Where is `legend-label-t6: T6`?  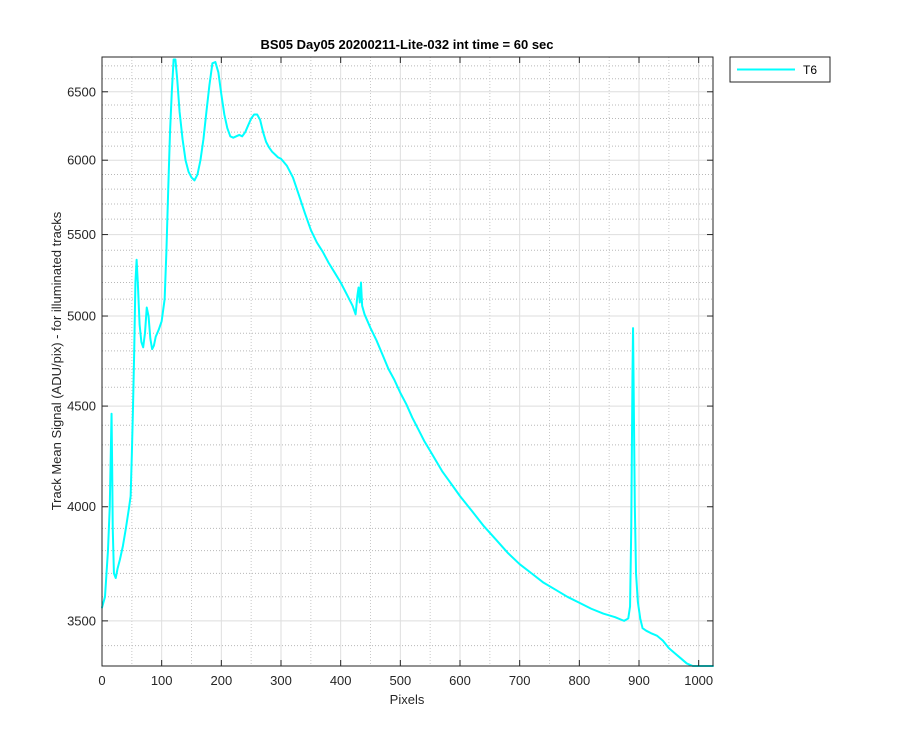 legend-label-t6: T6 is located at coordinates (810, 70).